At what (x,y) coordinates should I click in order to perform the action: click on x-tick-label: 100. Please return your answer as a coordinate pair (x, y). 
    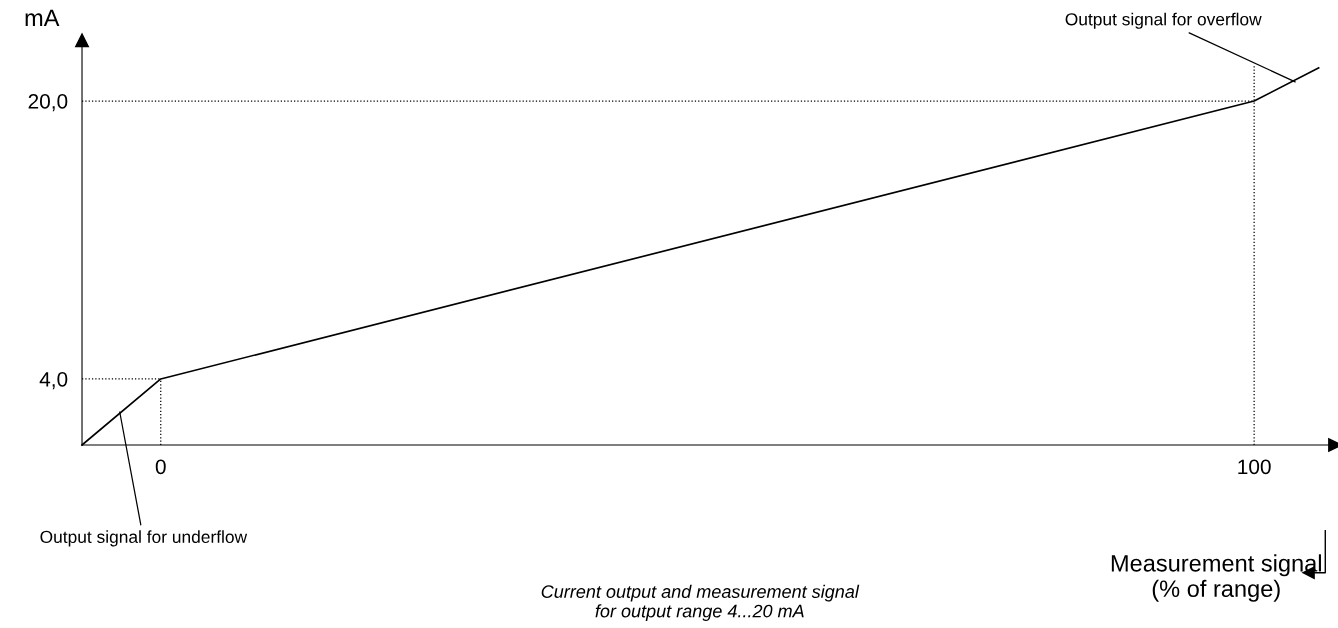
    Looking at the image, I should click on (1254, 467).